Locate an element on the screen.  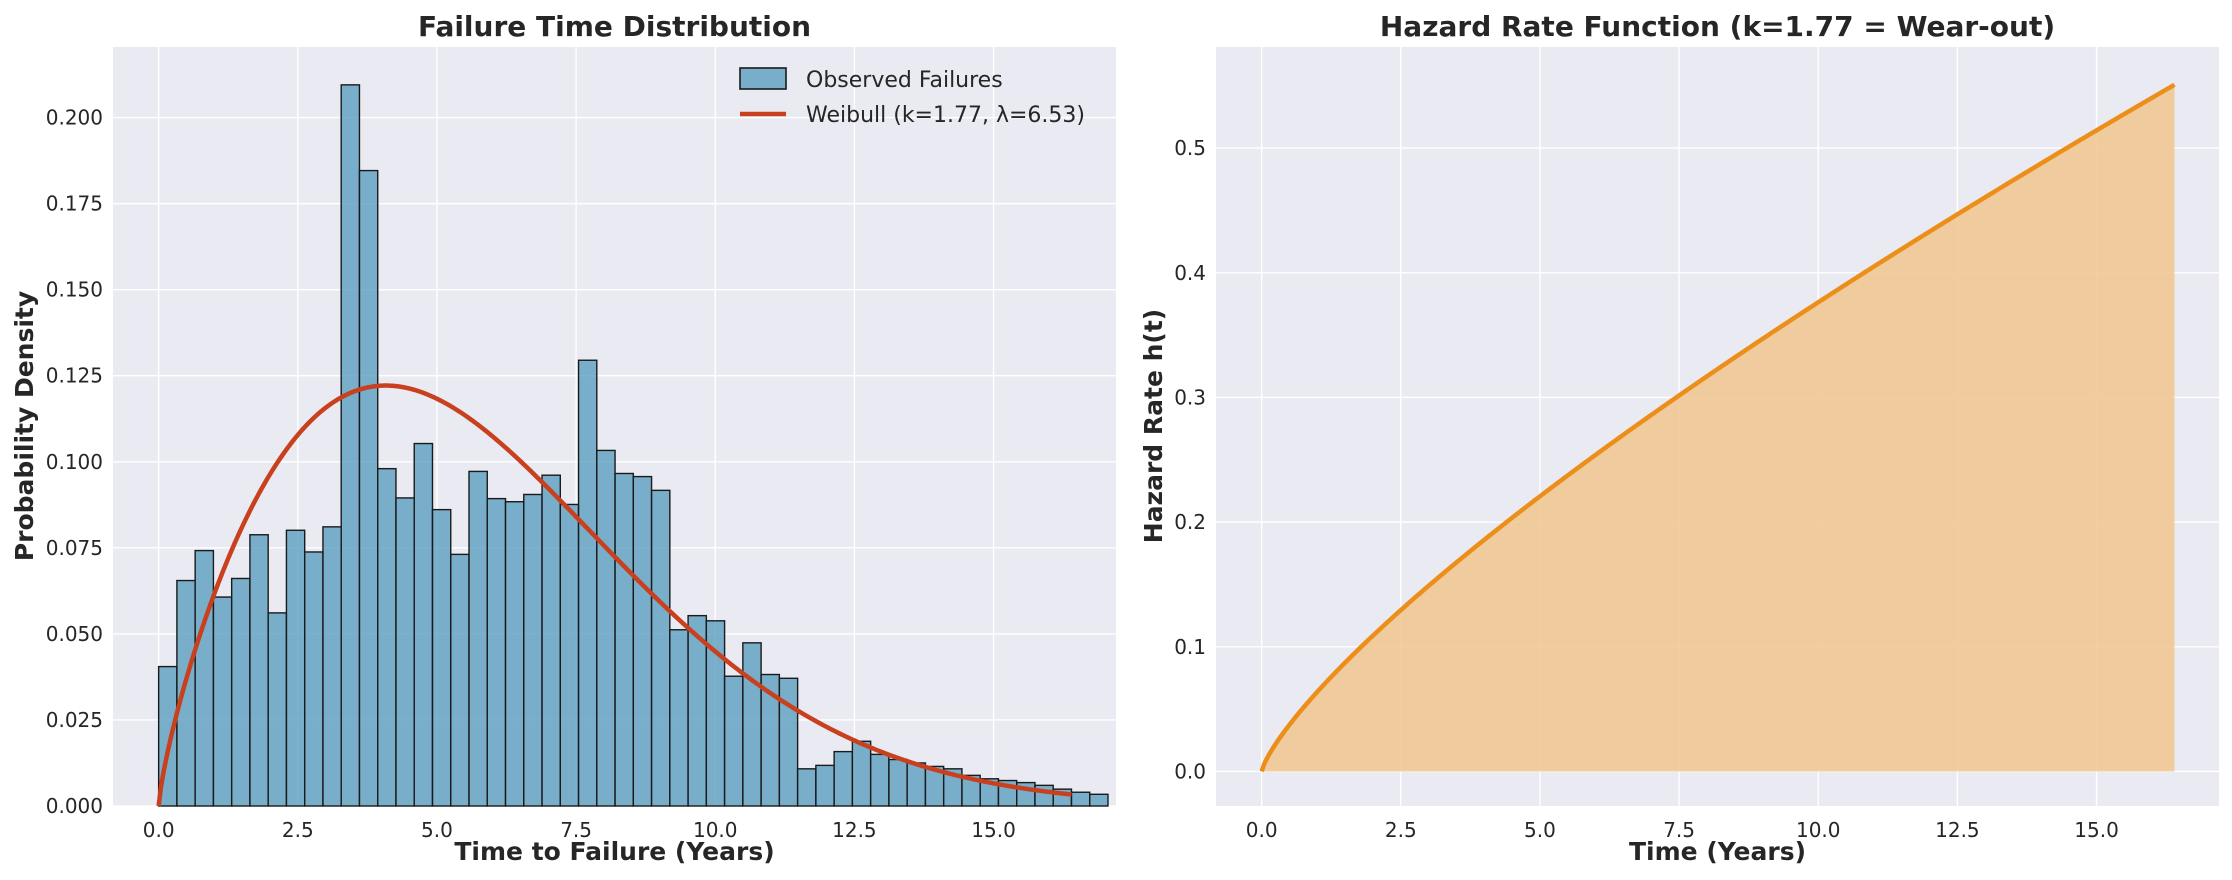
x-axis-label: Time (Years) is located at coordinates (1717, 851).